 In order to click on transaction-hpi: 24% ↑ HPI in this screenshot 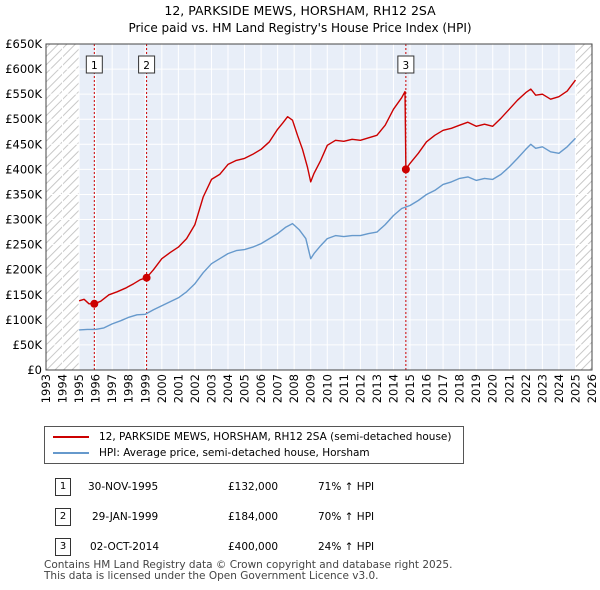, I will do `click(346, 547)`.